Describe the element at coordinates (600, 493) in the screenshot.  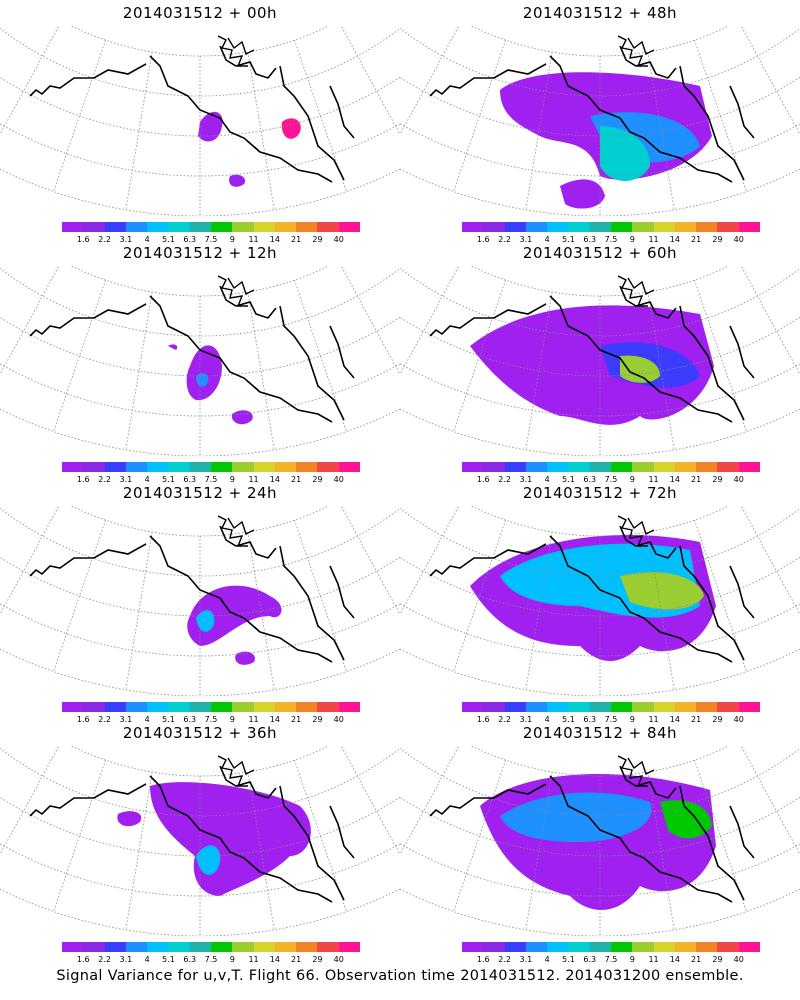
I see `panel-title: 2014031512 + 72h` at that location.